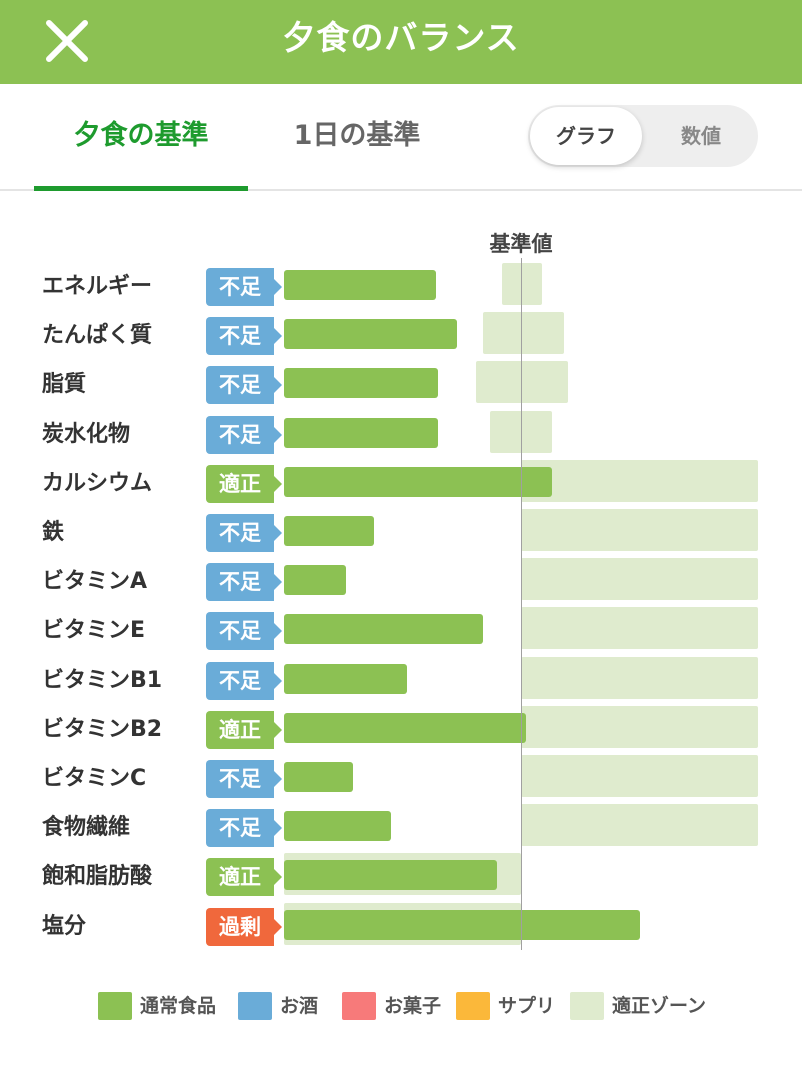 Image resolution: width=802 pixels, height=1080 pixels. What do you see at coordinates (659, 1006) in the screenshot?
I see `legend-label: 適正ゾーン` at bounding box center [659, 1006].